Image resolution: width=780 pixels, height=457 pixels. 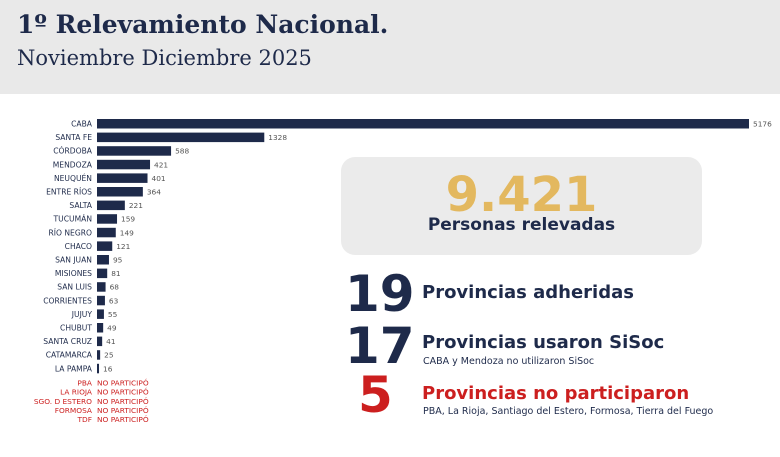 I want to click on not-participated-category: TDF, so click(x=84, y=419).